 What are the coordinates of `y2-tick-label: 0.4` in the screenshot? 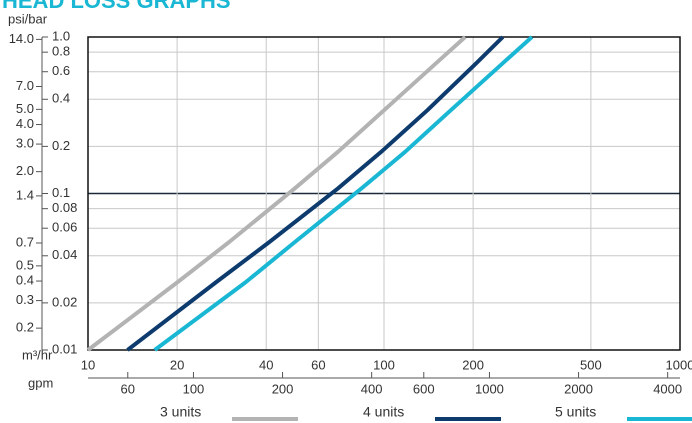 It's located at (25, 279).